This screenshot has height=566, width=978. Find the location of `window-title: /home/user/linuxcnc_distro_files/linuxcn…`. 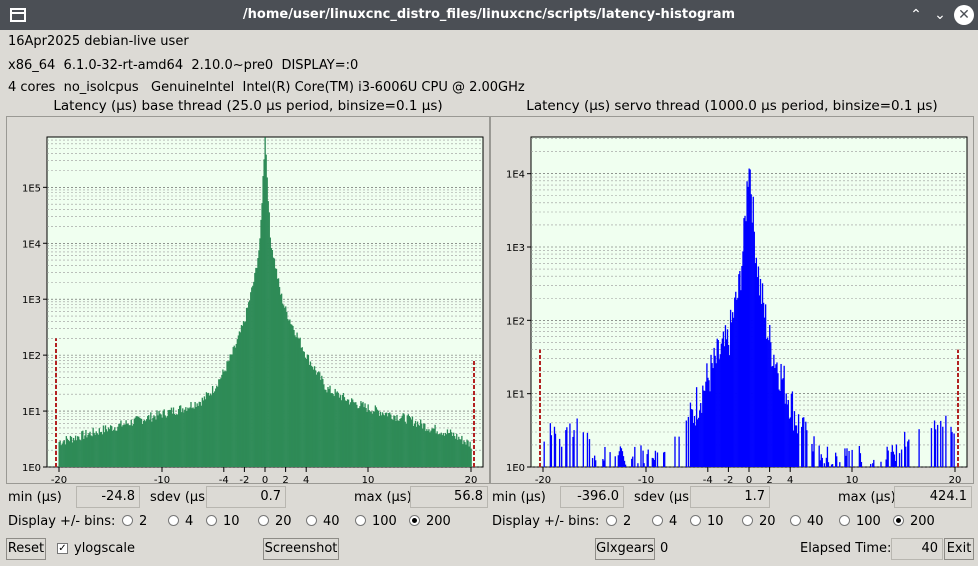

window-title: /home/user/linuxcnc_distro_files/linuxcn… is located at coordinates (489, 14).